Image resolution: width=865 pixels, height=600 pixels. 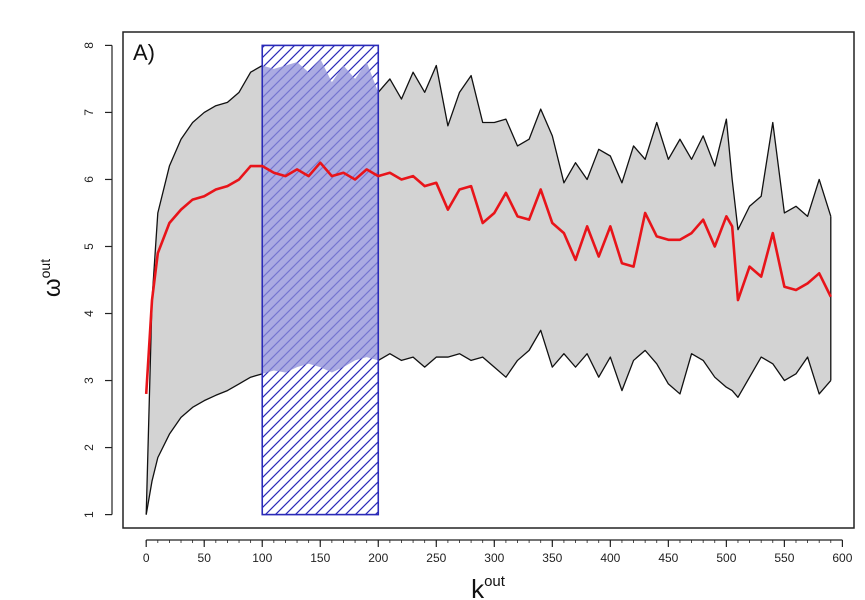 What do you see at coordinates (89, 447) in the screenshot?
I see `y-tick-label: 2` at bounding box center [89, 447].